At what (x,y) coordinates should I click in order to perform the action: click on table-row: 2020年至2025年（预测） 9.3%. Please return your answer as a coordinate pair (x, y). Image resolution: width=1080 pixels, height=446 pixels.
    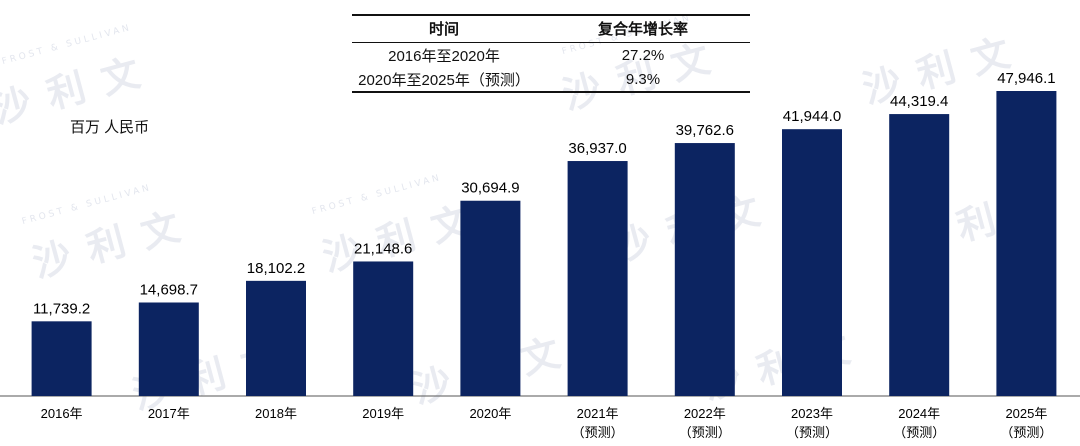
    Looking at the image, I should click on (551, 80).